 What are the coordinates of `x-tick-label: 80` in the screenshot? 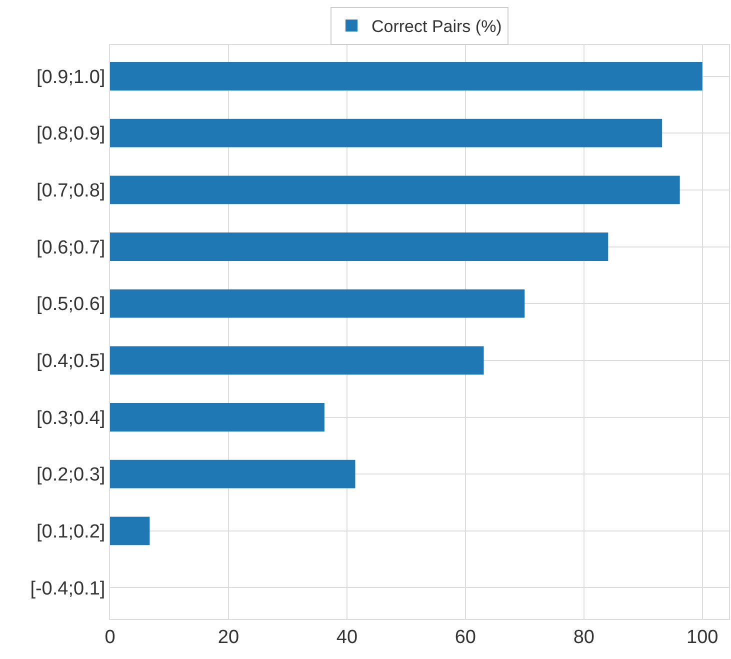 It's located at (583, 637).